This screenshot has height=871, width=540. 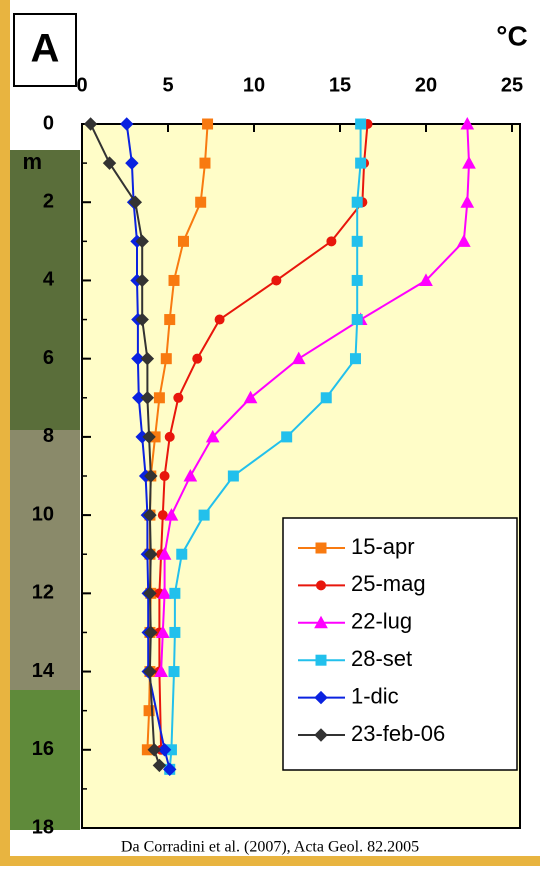 I want to click on x-tick-label: 0, so click(x=81, y=85).